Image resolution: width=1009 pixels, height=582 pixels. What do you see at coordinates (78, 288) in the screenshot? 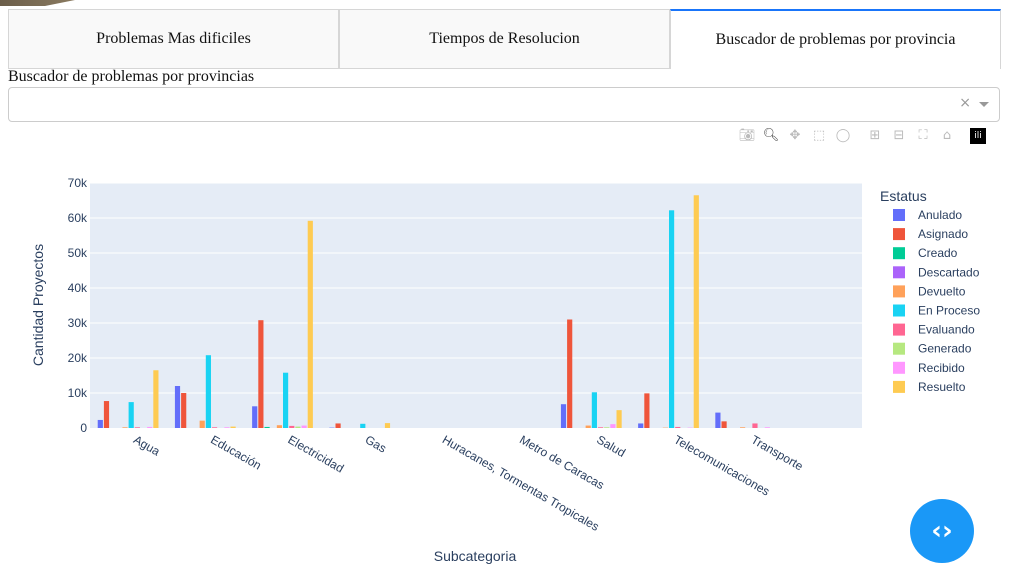
I see `y-tick-label: 40k` at bounding box center [78, 288].